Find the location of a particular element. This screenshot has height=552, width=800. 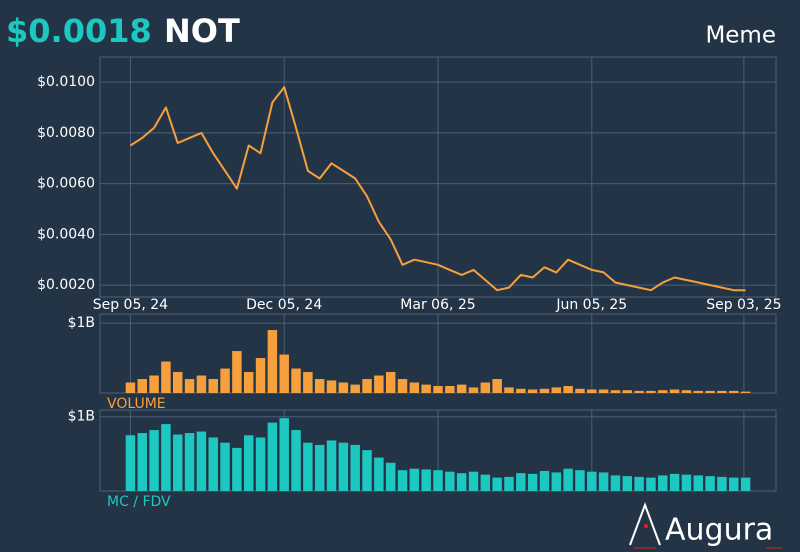

x-tick-label: Jun 05, 25 is located at coordinates (591, 305).